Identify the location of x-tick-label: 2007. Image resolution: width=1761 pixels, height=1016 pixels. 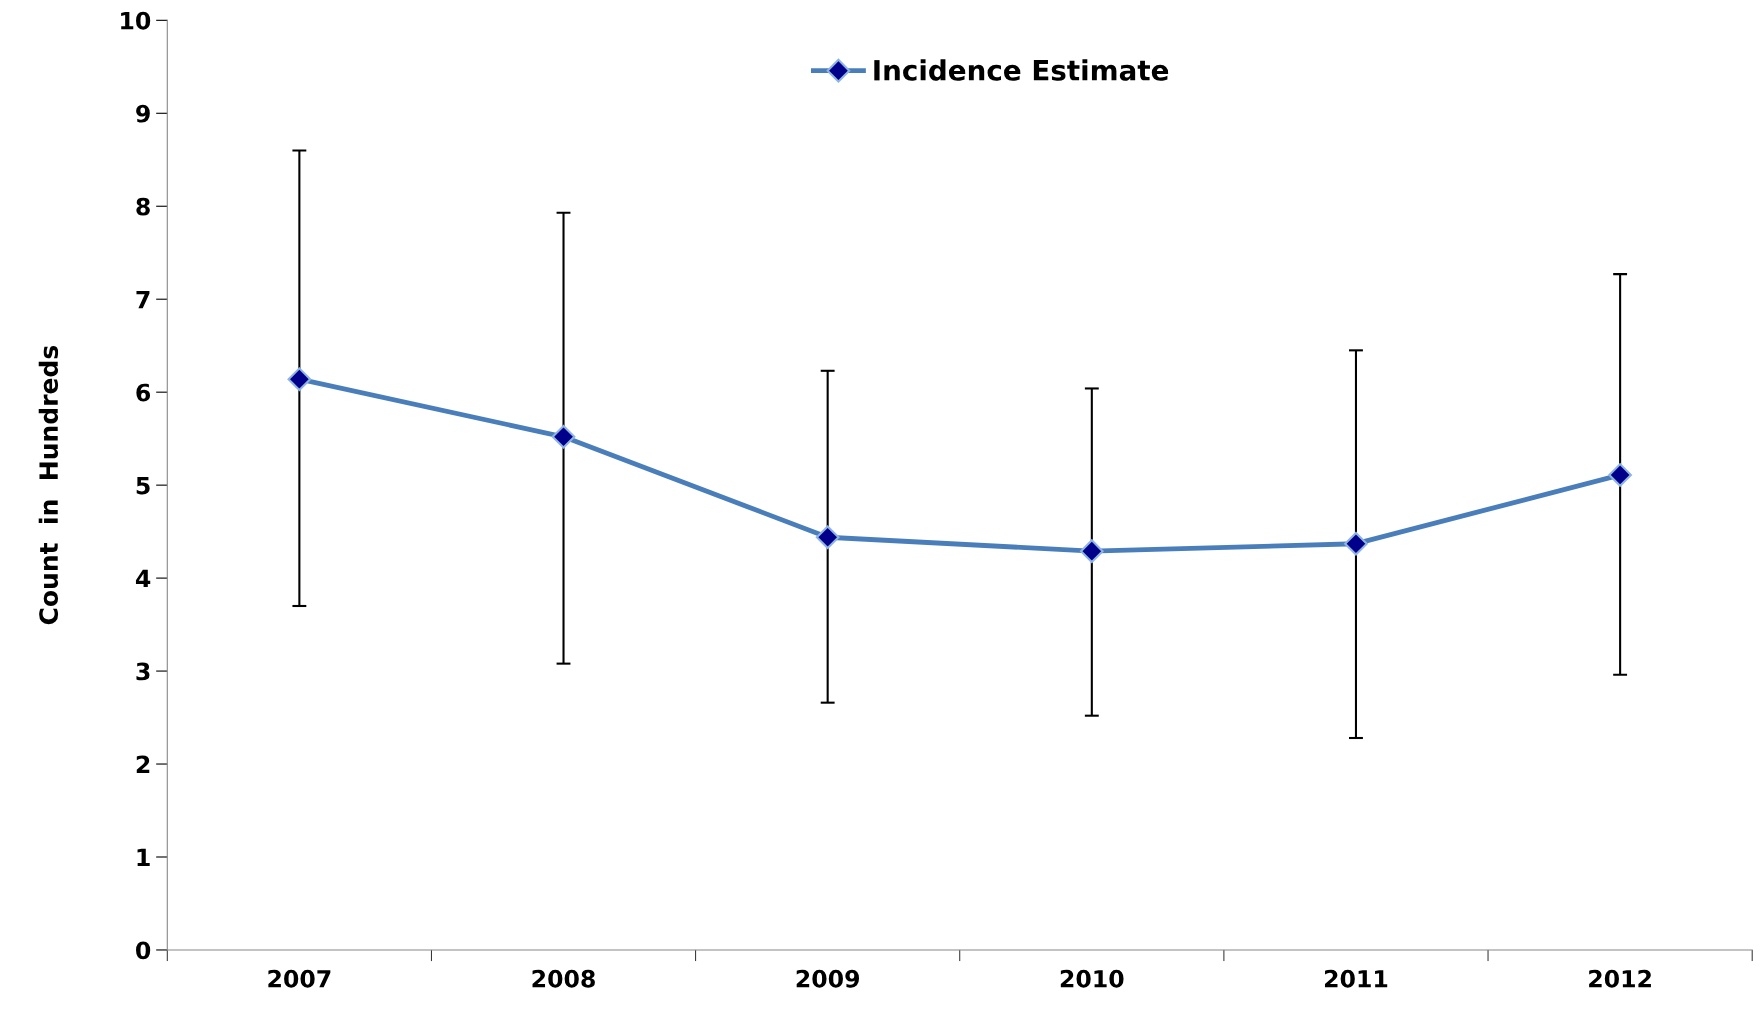
(299, 978).